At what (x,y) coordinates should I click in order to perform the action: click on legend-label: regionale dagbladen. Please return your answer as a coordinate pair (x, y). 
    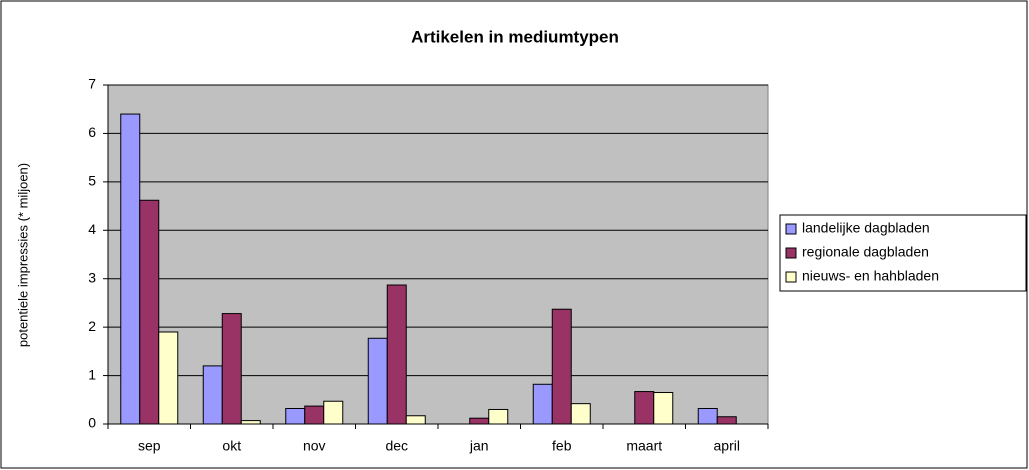
    Looking at the image, I should click on (865, 252).